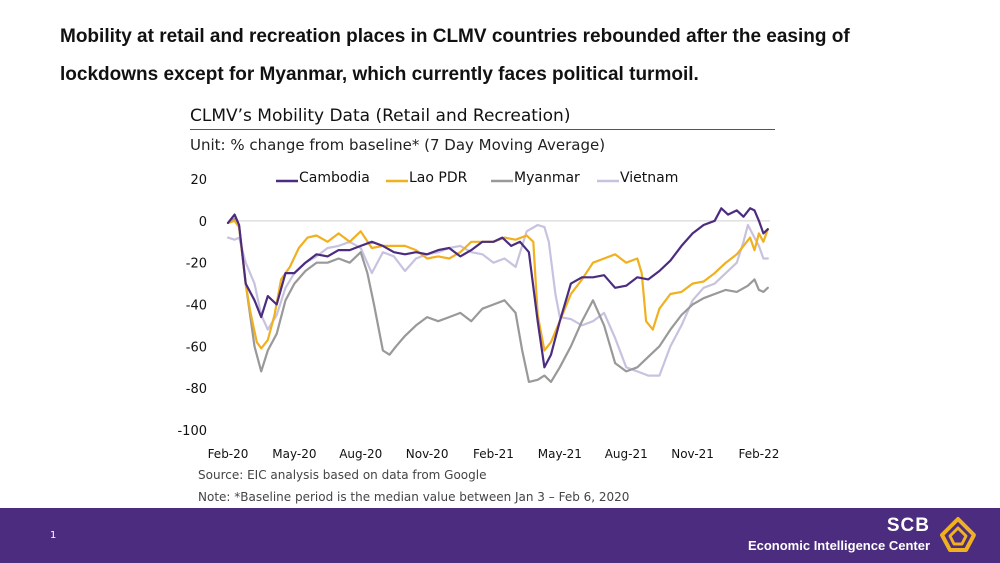 This screenshot has width=1000, height=563. What do you see at coordinates (482, 129) in the screenshot?
I see `title-divider` at bounding box center [482, 129].